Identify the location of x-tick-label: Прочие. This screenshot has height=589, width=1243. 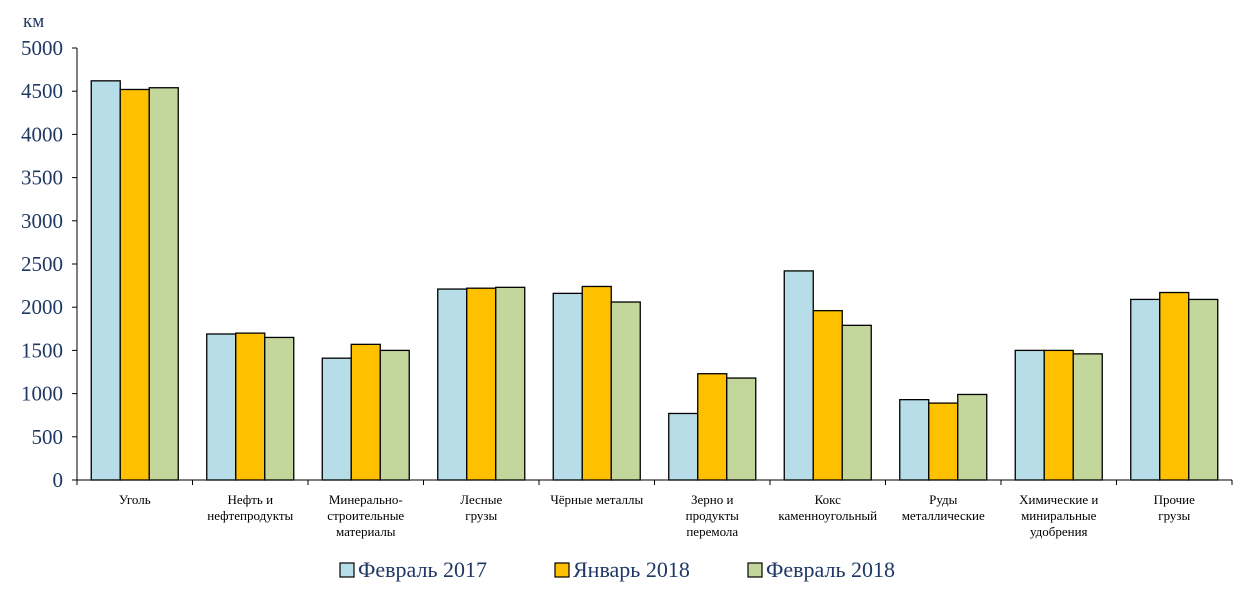
(1175, 499).